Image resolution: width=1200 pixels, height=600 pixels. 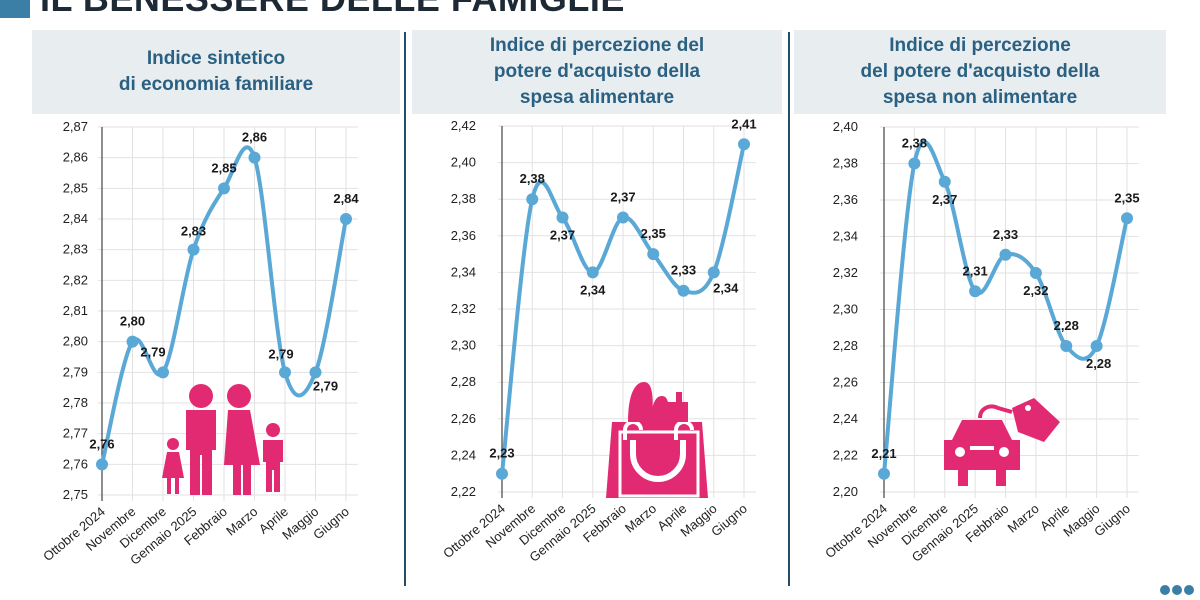 I want to click on y-tick-label: 2,20, so click(x=845, y=491).